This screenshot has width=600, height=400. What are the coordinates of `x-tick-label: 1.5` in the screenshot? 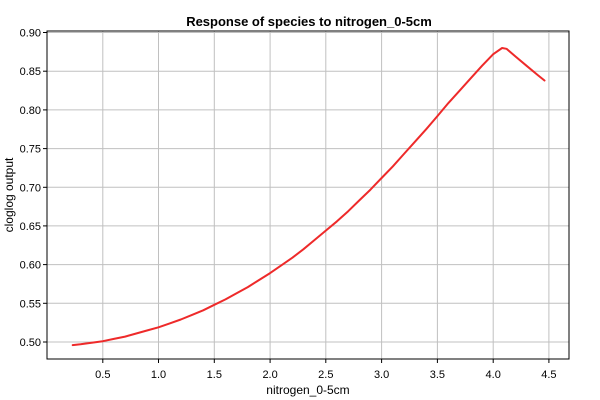 It's located at (214, 375).